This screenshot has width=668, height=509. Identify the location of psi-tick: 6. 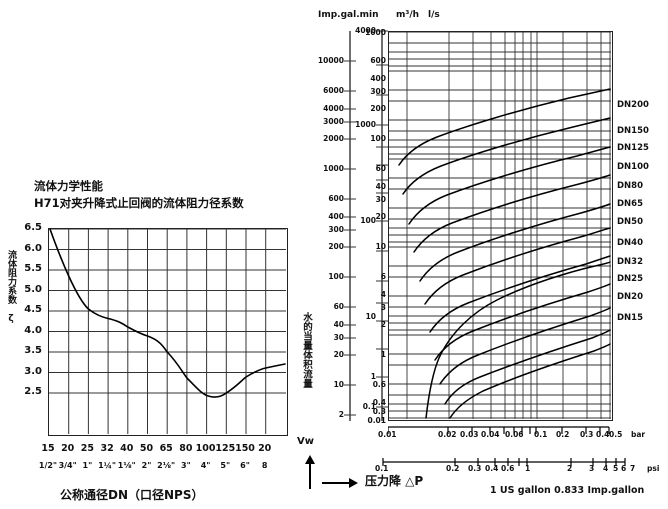
(624, 468).